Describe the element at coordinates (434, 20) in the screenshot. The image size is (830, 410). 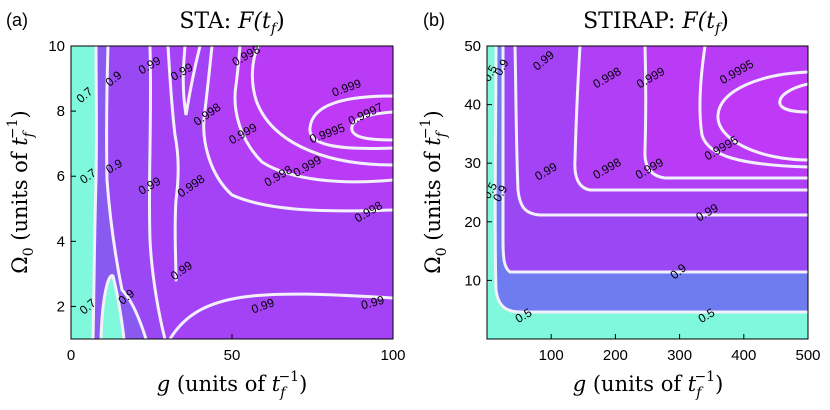
I see `panel-b-label: (b)` at that location.